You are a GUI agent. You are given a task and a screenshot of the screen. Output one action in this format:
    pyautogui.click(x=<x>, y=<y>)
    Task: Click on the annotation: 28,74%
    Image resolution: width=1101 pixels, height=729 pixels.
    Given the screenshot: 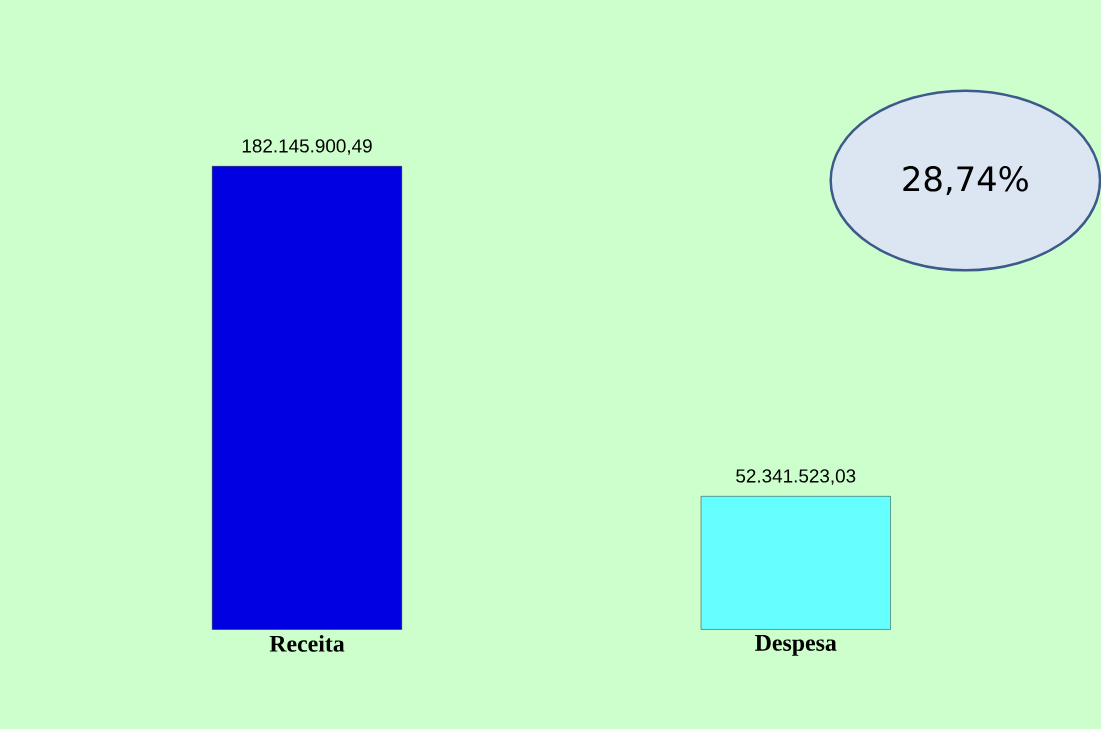 What is the action you would take?
    pyautogui.click(x=965, y=180)
    